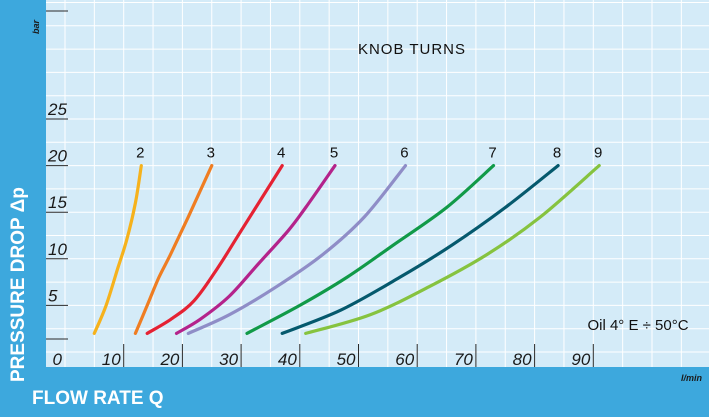  Describe the element at coordinates (637, 325) in the screenshot. I see `annotation-oil: Oil 4° E ÷ 50°C` at that location.